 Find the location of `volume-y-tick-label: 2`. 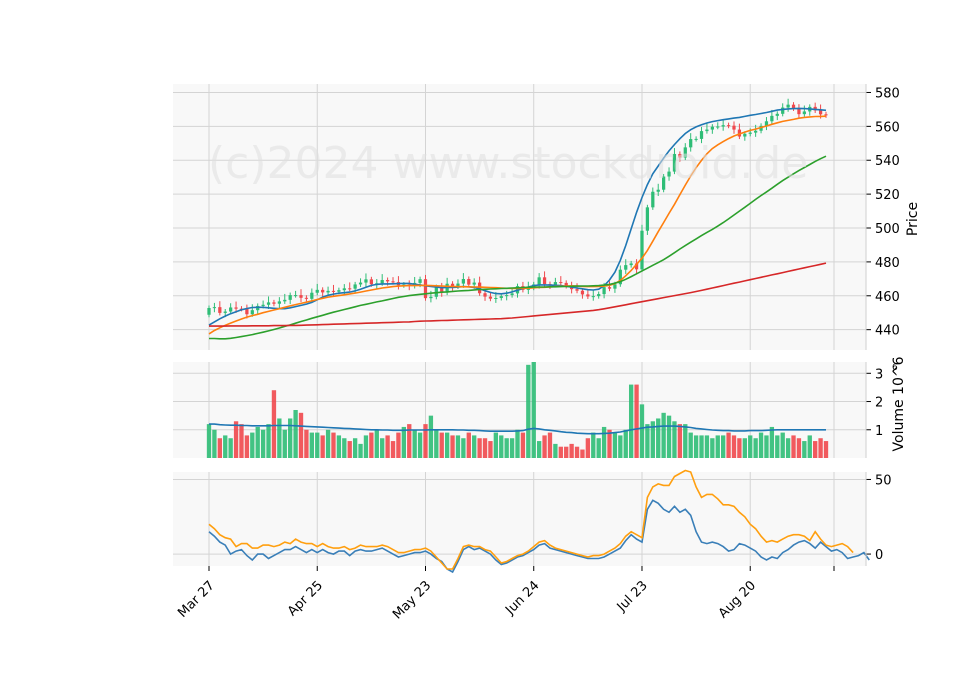

volume-y-tick-label: 2 is located at coordinates (879, 403).